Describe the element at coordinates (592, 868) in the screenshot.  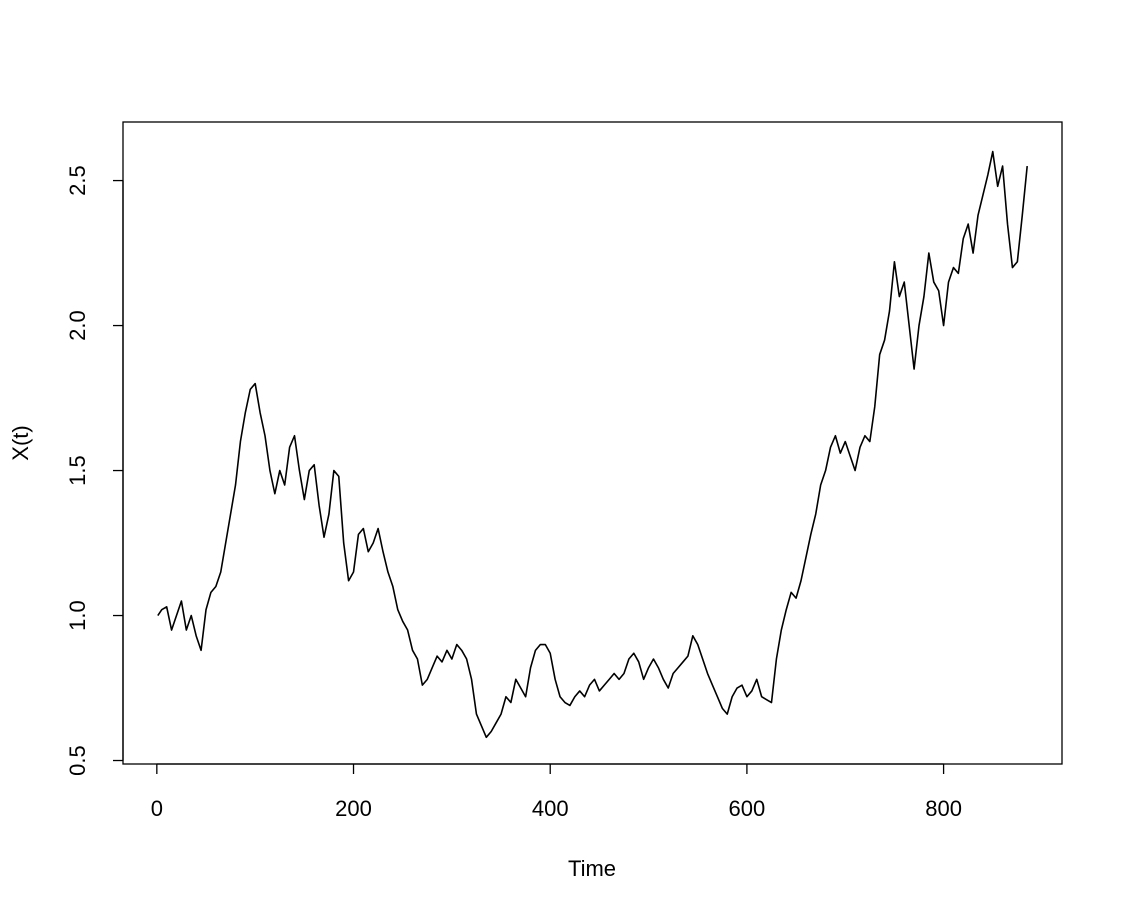
I see `x-axis-label: Time` at that location.